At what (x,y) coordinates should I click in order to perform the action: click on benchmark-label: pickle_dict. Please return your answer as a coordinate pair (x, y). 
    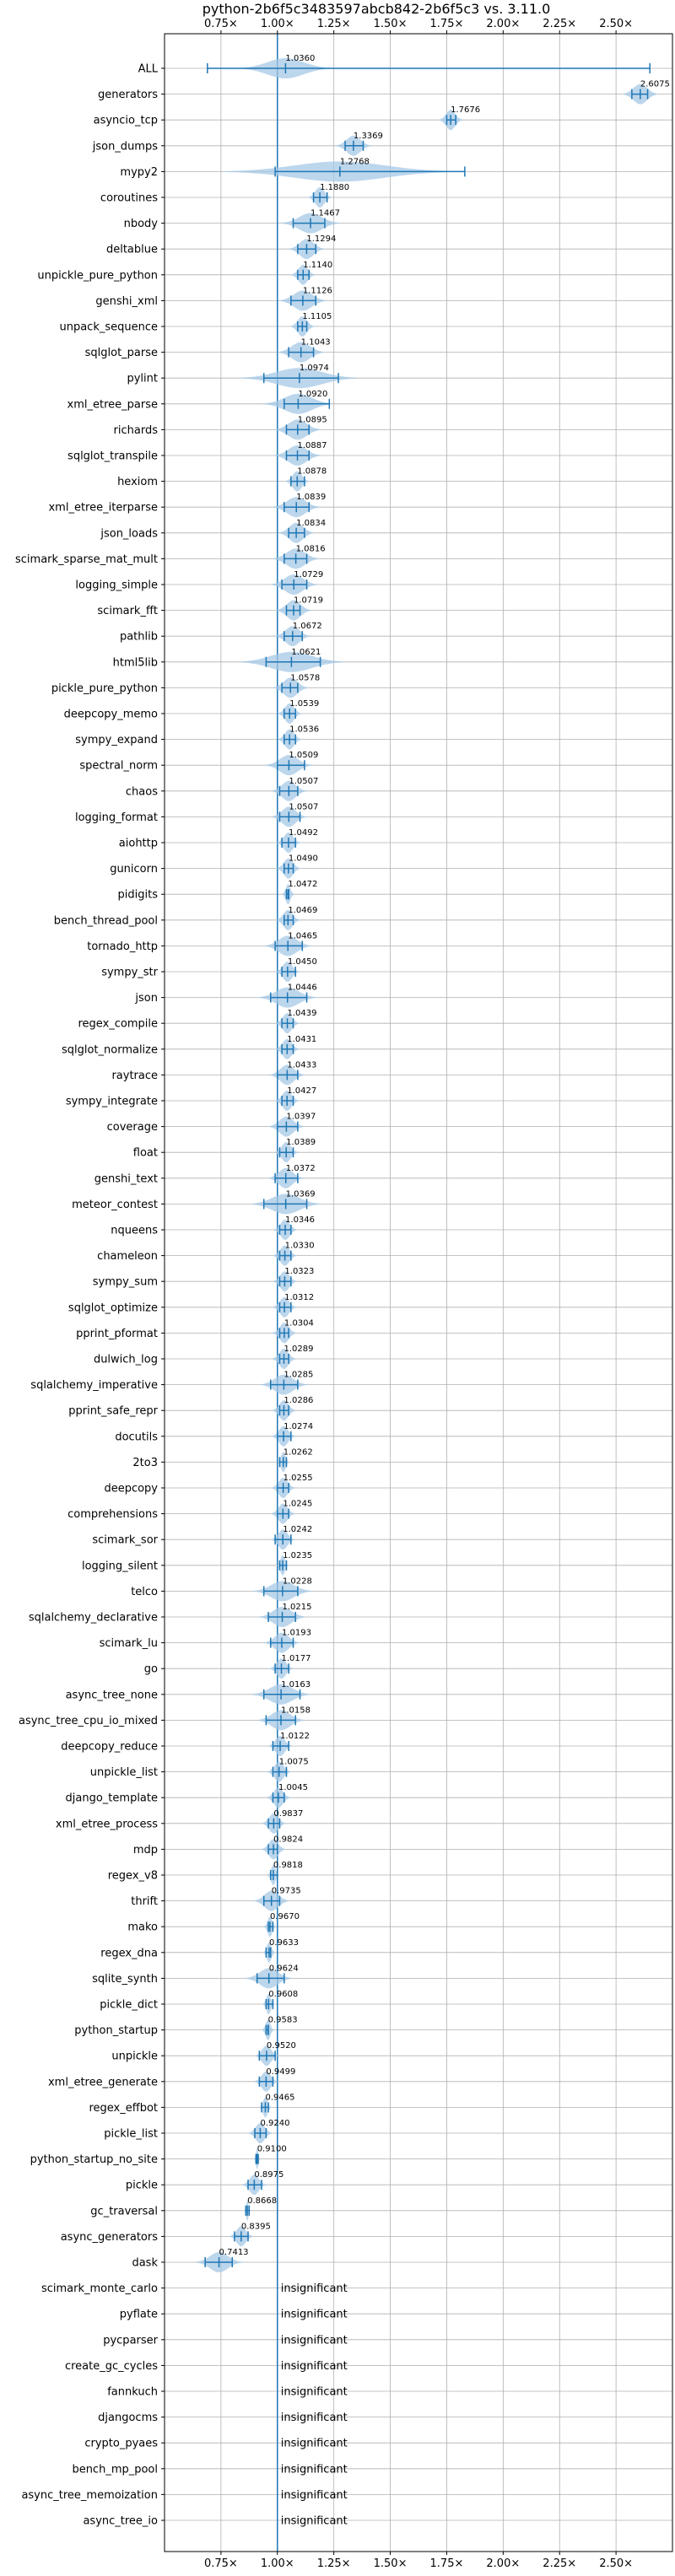
    Looking at the image, I should click on (129, 2005).